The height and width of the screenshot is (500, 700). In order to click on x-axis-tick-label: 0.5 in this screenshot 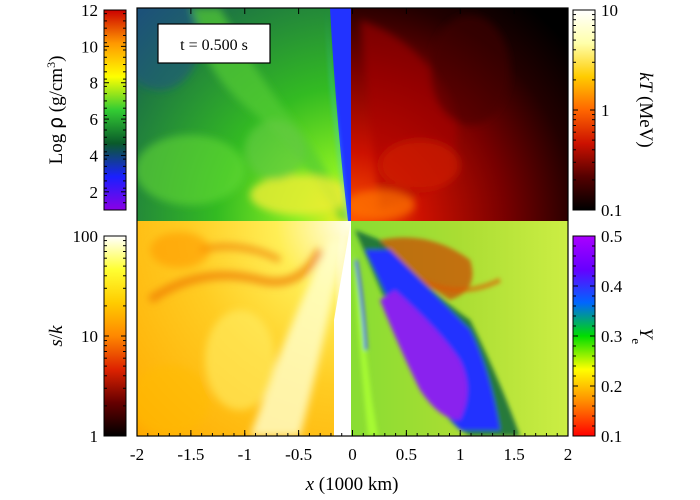, I will do `click(406, 454)`.